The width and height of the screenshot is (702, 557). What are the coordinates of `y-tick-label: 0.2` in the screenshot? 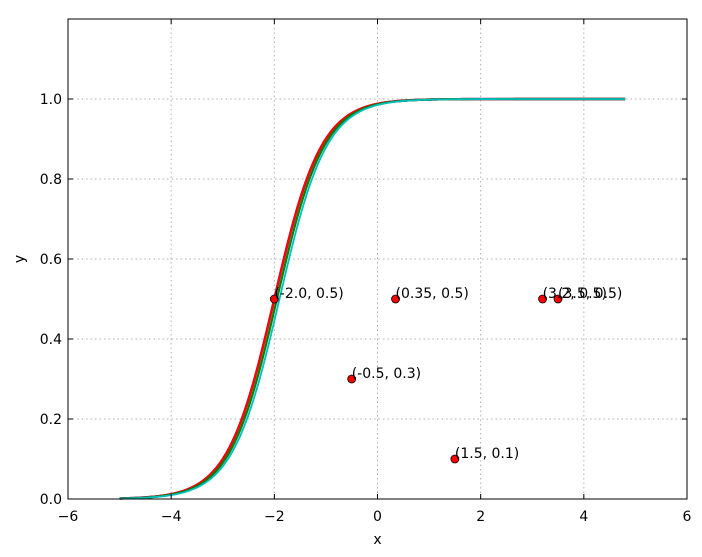 It's located at (51, 420).